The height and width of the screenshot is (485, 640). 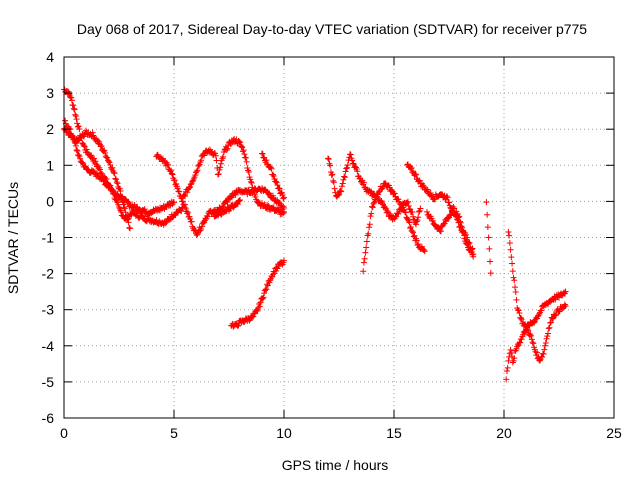 What do you see at coordinates (488, 238) in the screenshot?
I see `series-track-m` at bounding box center [488, 238].